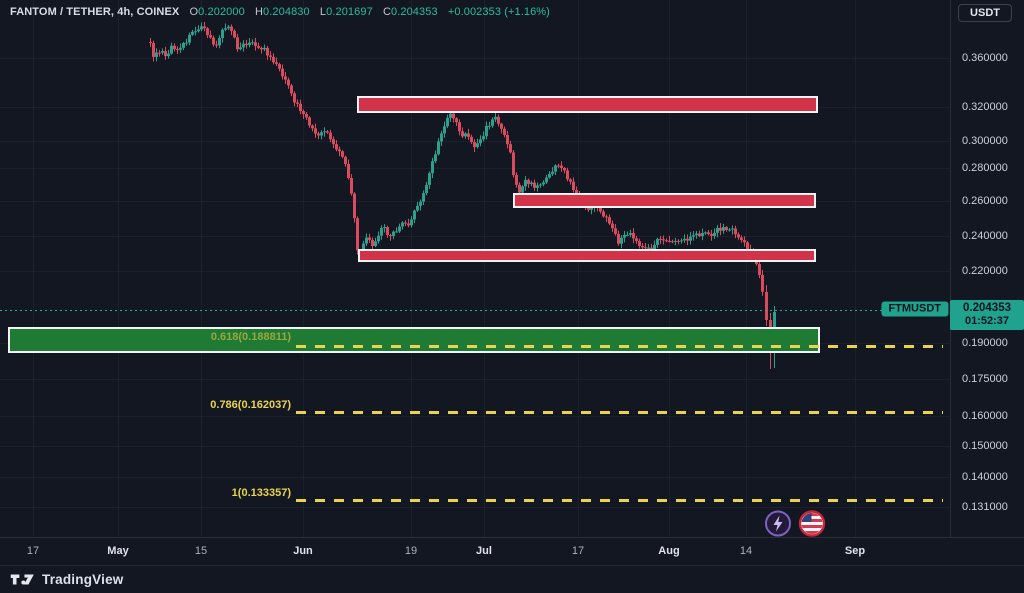 Image resolution: width=1024 pixels, height=593 pixels. What do you see at coordinates (985, 343) in the screenshot?
I see `price-tick-label: 0.190000` at bounding box center [985, 343].